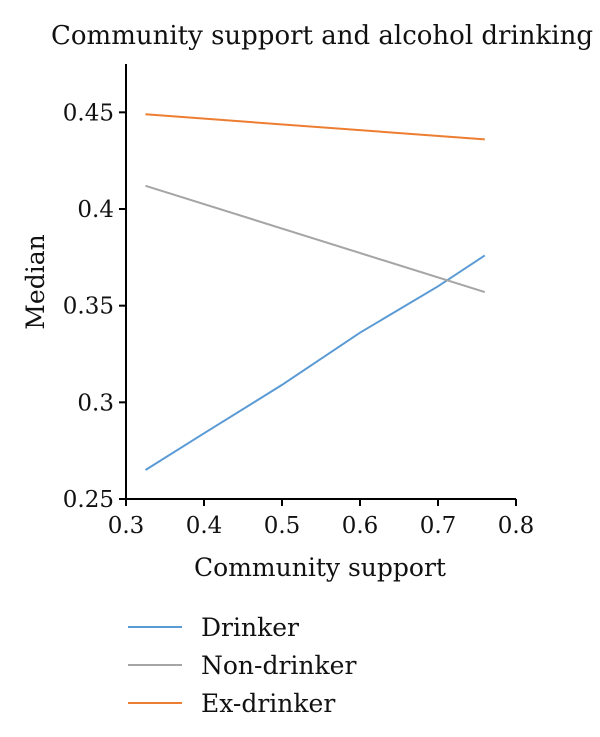  Describe the element at coordinates (88, 307) in the screenshot. I see `y-tick-label: 0.35` at that location.